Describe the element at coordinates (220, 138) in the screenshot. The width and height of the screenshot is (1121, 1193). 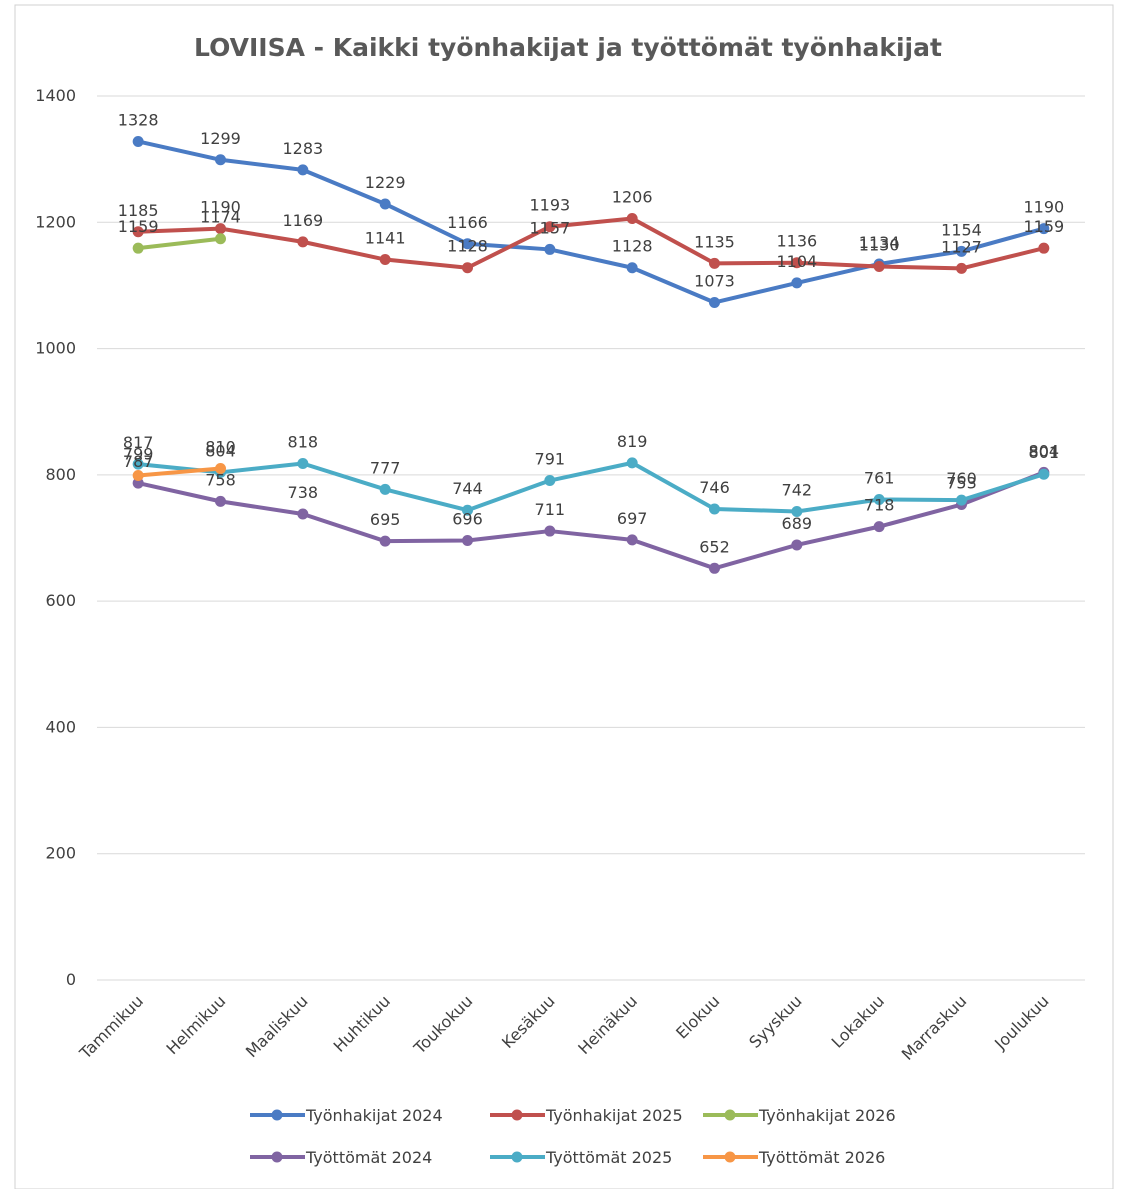
I see `data-label: 1299` at that location.